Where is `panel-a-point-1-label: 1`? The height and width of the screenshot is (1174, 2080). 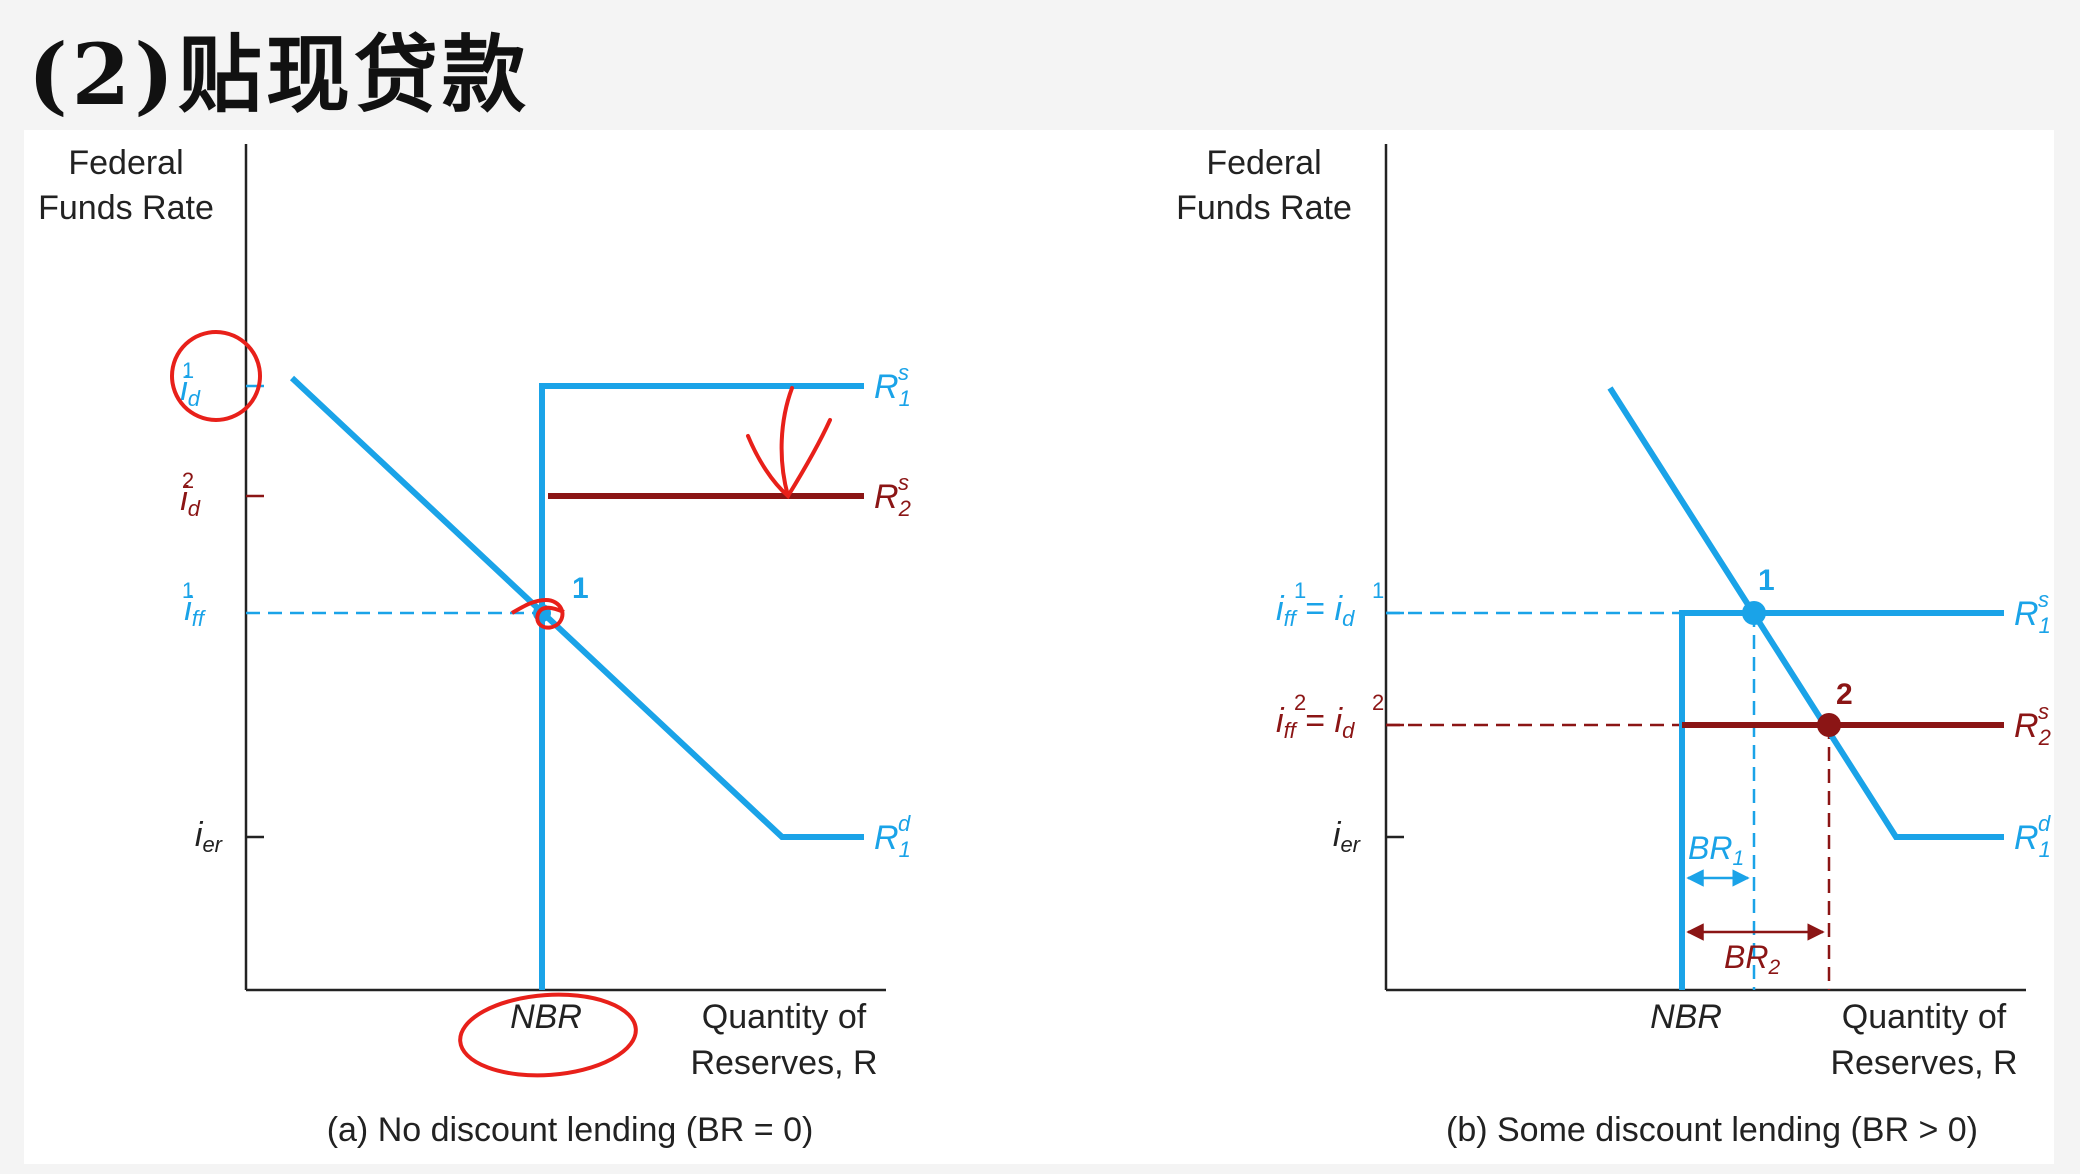 panel-a-point-1-label: 1 is located at coordinates (580, 588).